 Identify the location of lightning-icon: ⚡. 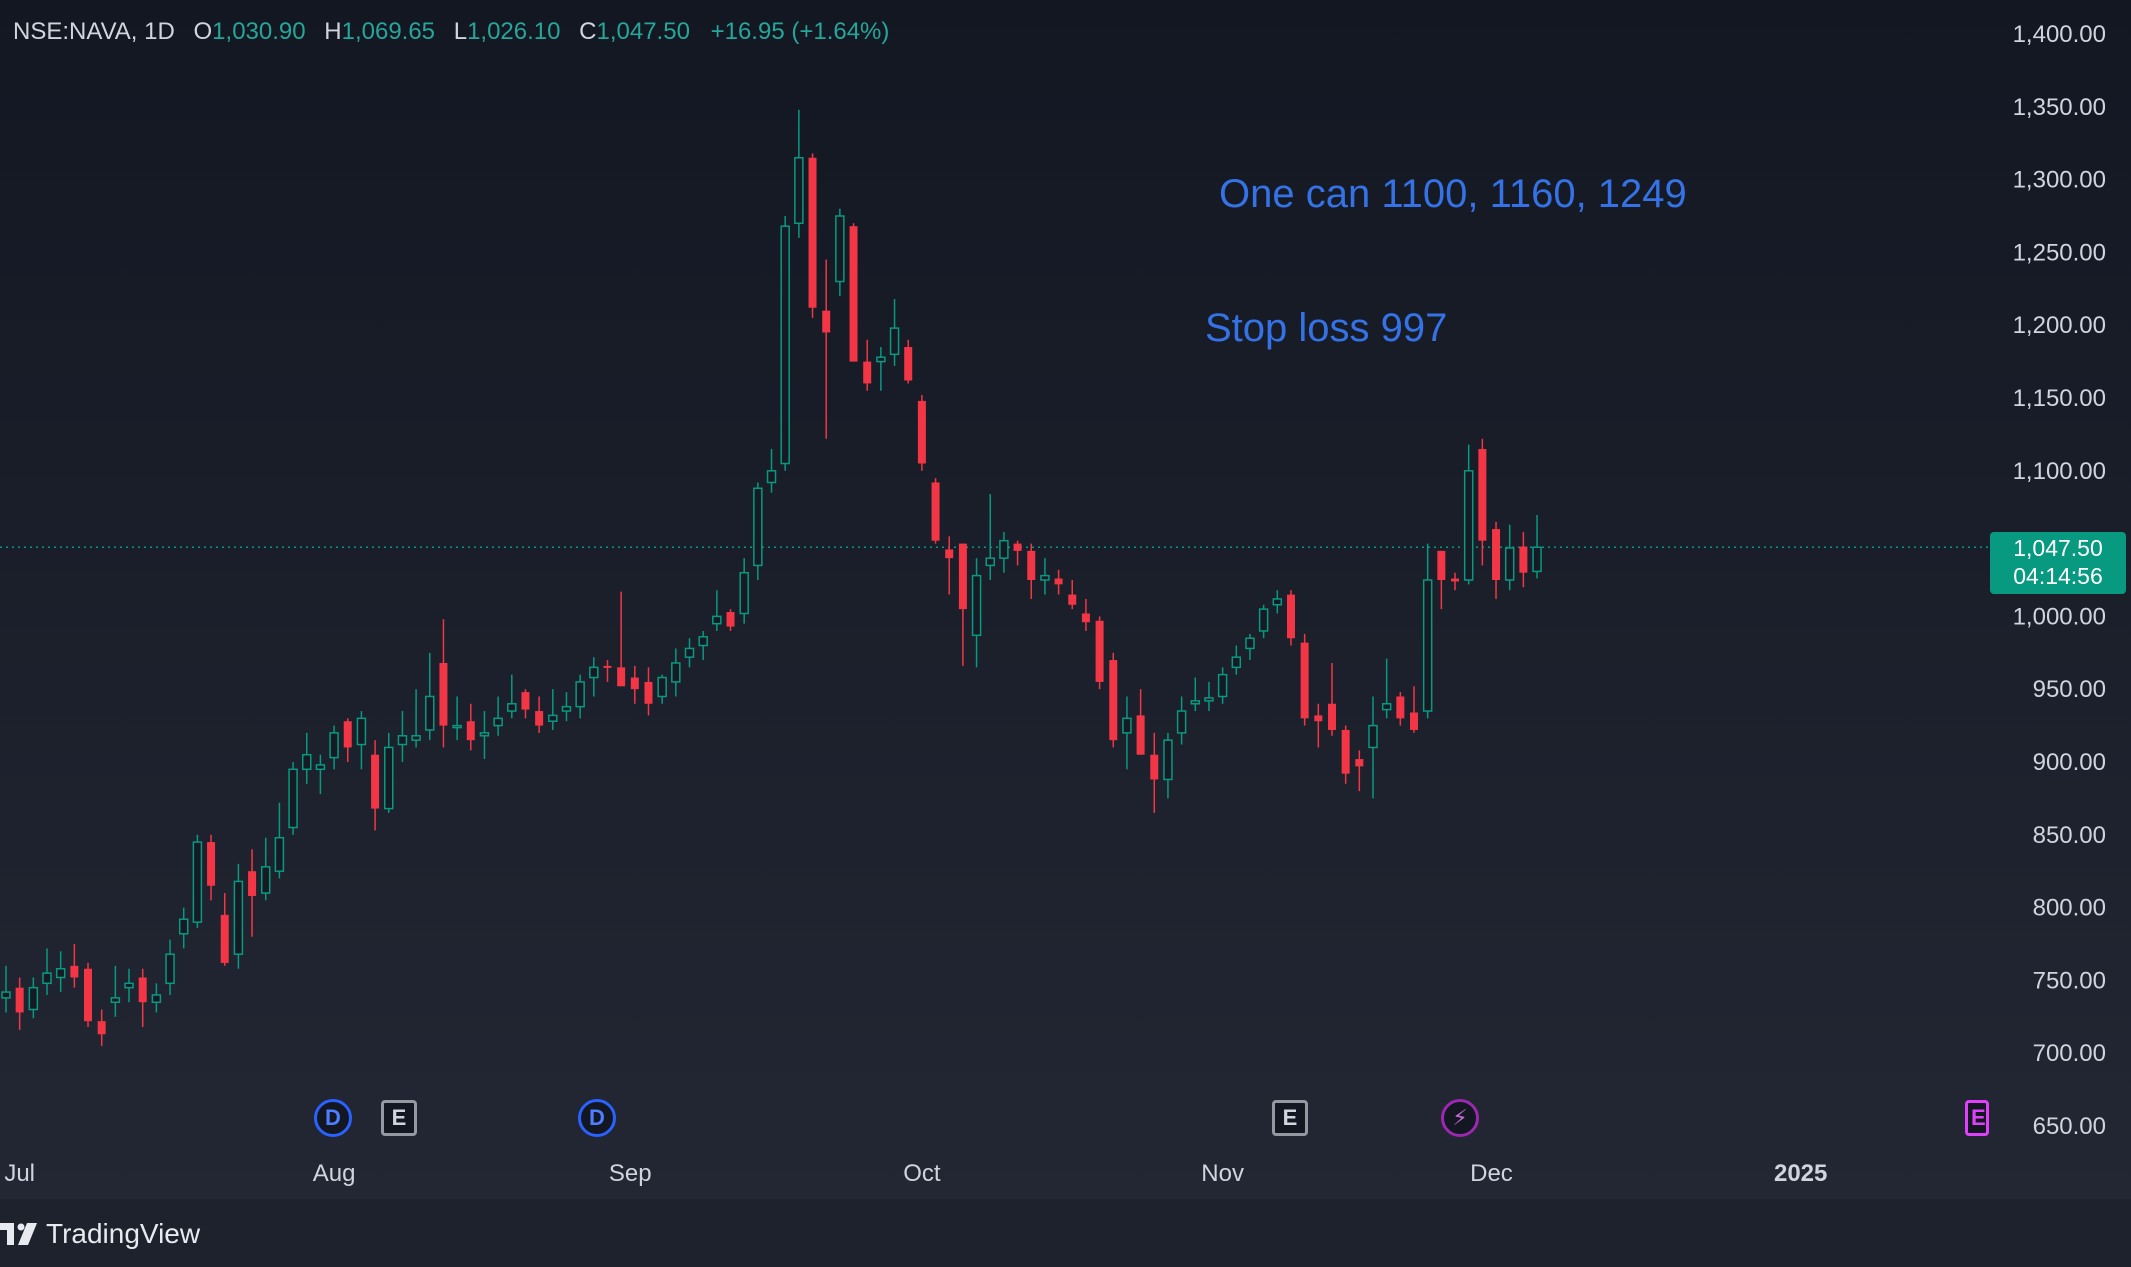
(1460, 1118).